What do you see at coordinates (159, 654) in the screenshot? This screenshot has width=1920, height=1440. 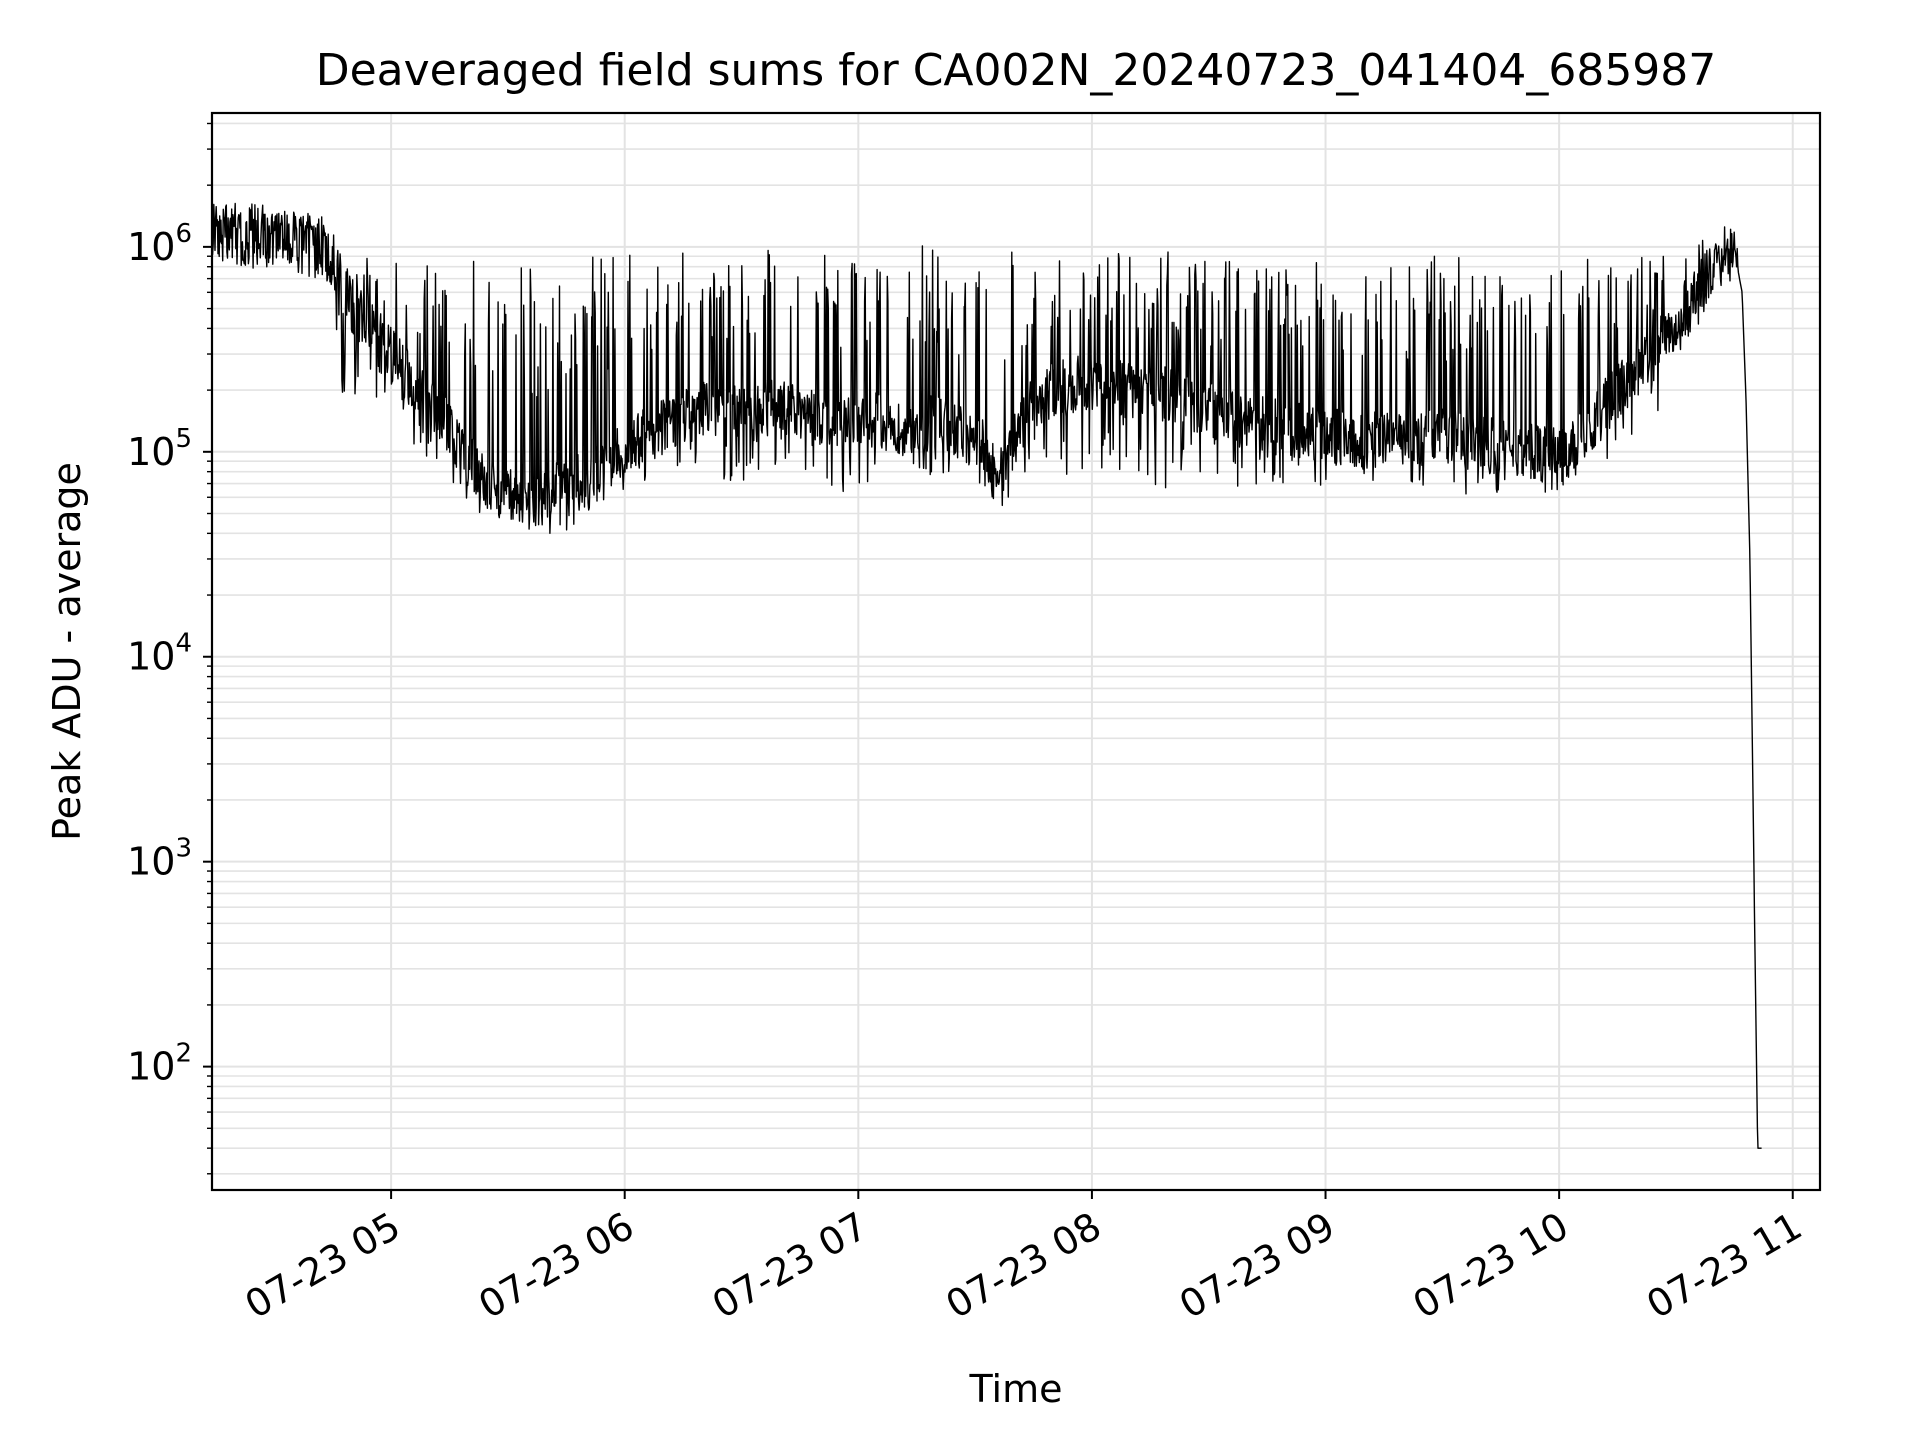 I see `y-tick-label: 10⁴` at bounding box center [159, 654].